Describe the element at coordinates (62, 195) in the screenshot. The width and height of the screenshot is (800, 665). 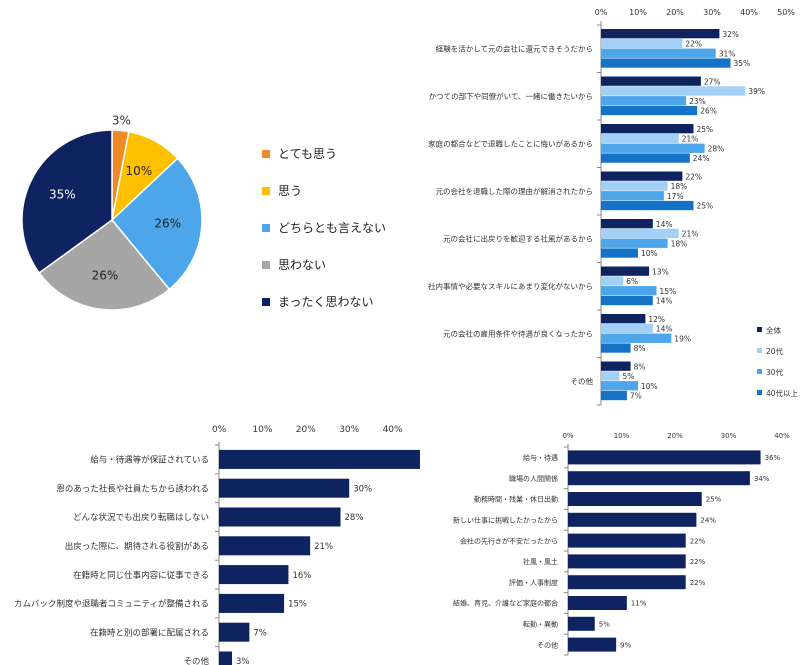
I see `pie-slice-label: 35%` at that location.